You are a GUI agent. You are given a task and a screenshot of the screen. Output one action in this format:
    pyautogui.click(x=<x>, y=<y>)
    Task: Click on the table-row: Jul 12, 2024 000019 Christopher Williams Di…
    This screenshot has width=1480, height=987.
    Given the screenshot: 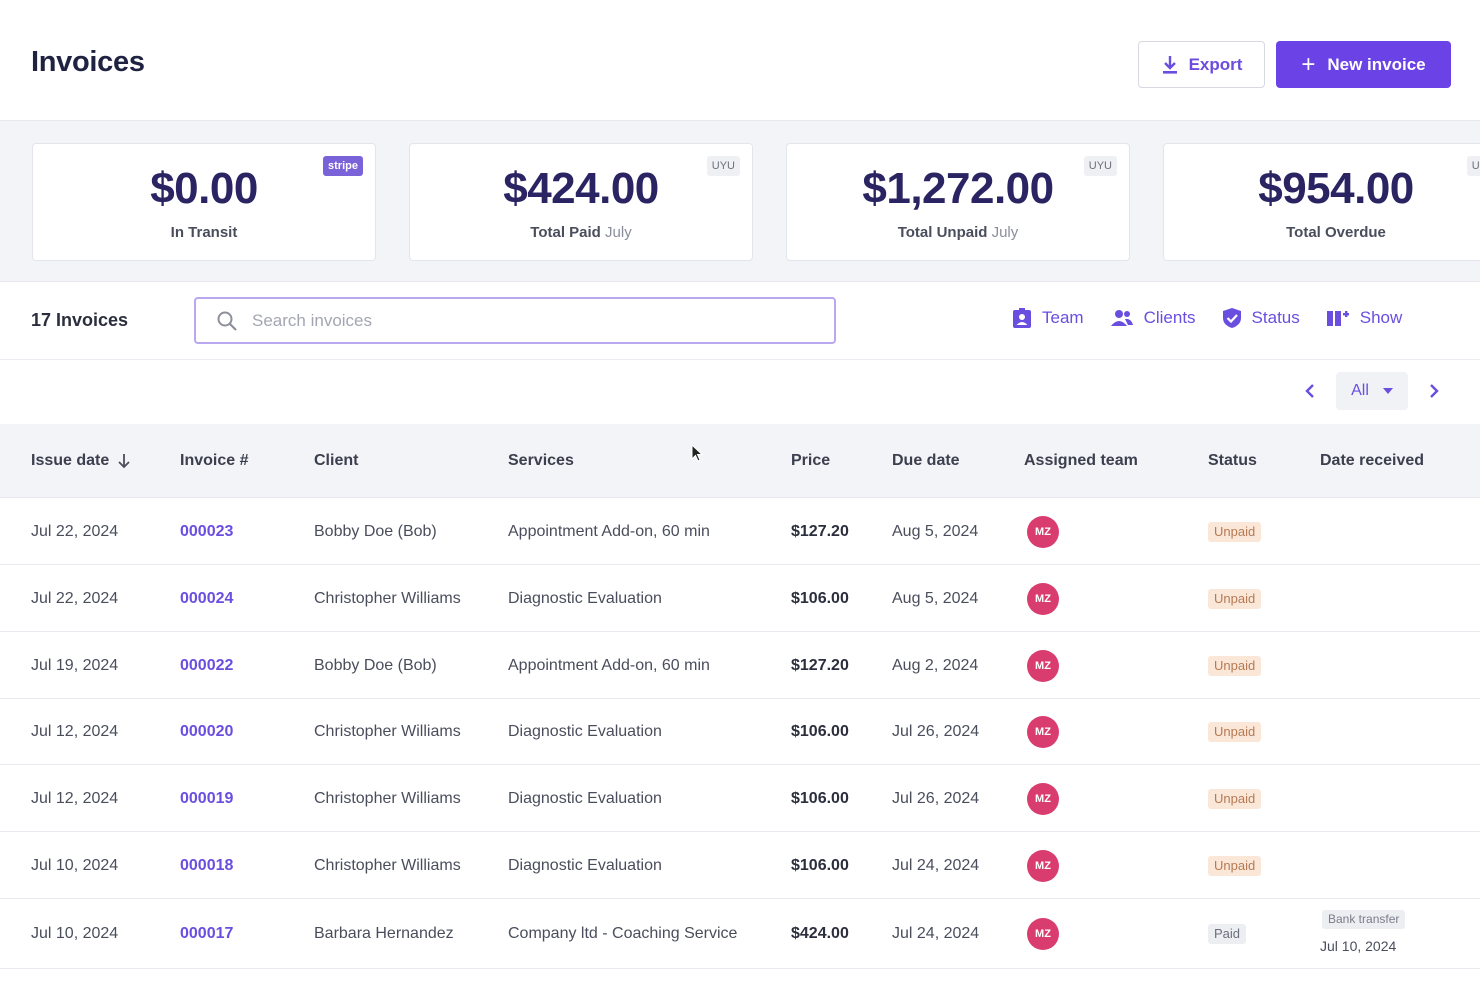 What is the action you would take?
    pyautogui.click(x=740, y=798)
    